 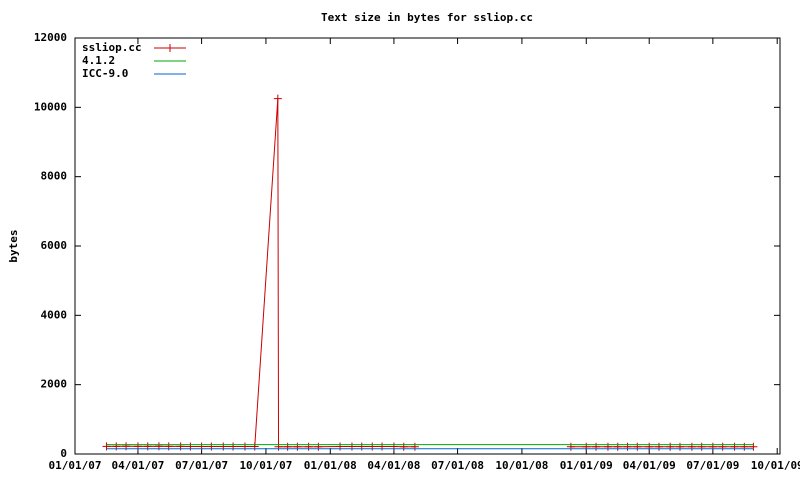 I want to click on y-tick-label: 4000, so click(x=54, y=314).